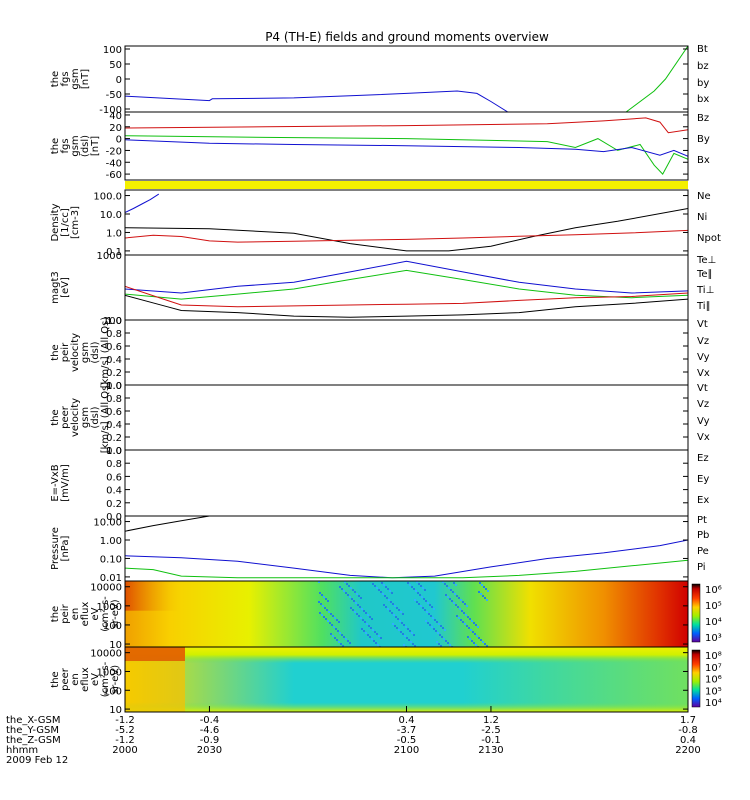 The image size is (750, 800). Describe the element at coordinates (713, 668) in the screenshot. I see `colorbar-label: 10⁷` at that location.